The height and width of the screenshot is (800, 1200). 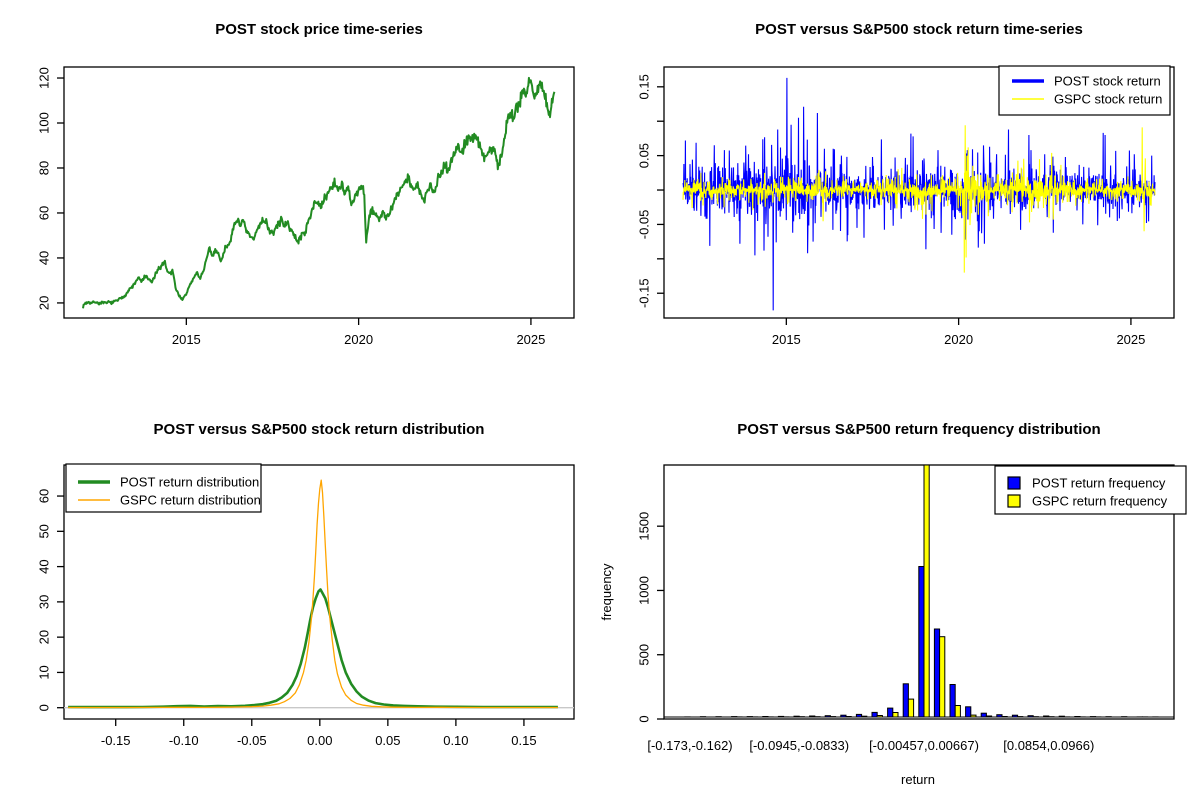 I want to click on y-tick-label: -0.05, so click(x=644, y=225).